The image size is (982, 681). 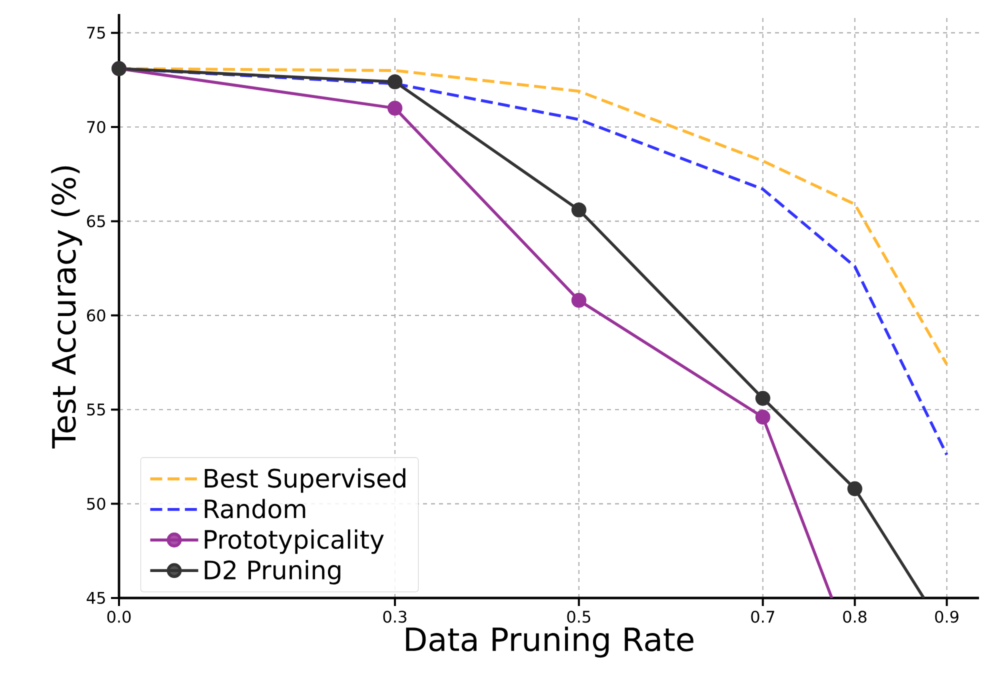 What do you see at coordinates (578, 616) in the screenshot?
I see `x-tick-label: 0.5` at bounding box center [578, 616].